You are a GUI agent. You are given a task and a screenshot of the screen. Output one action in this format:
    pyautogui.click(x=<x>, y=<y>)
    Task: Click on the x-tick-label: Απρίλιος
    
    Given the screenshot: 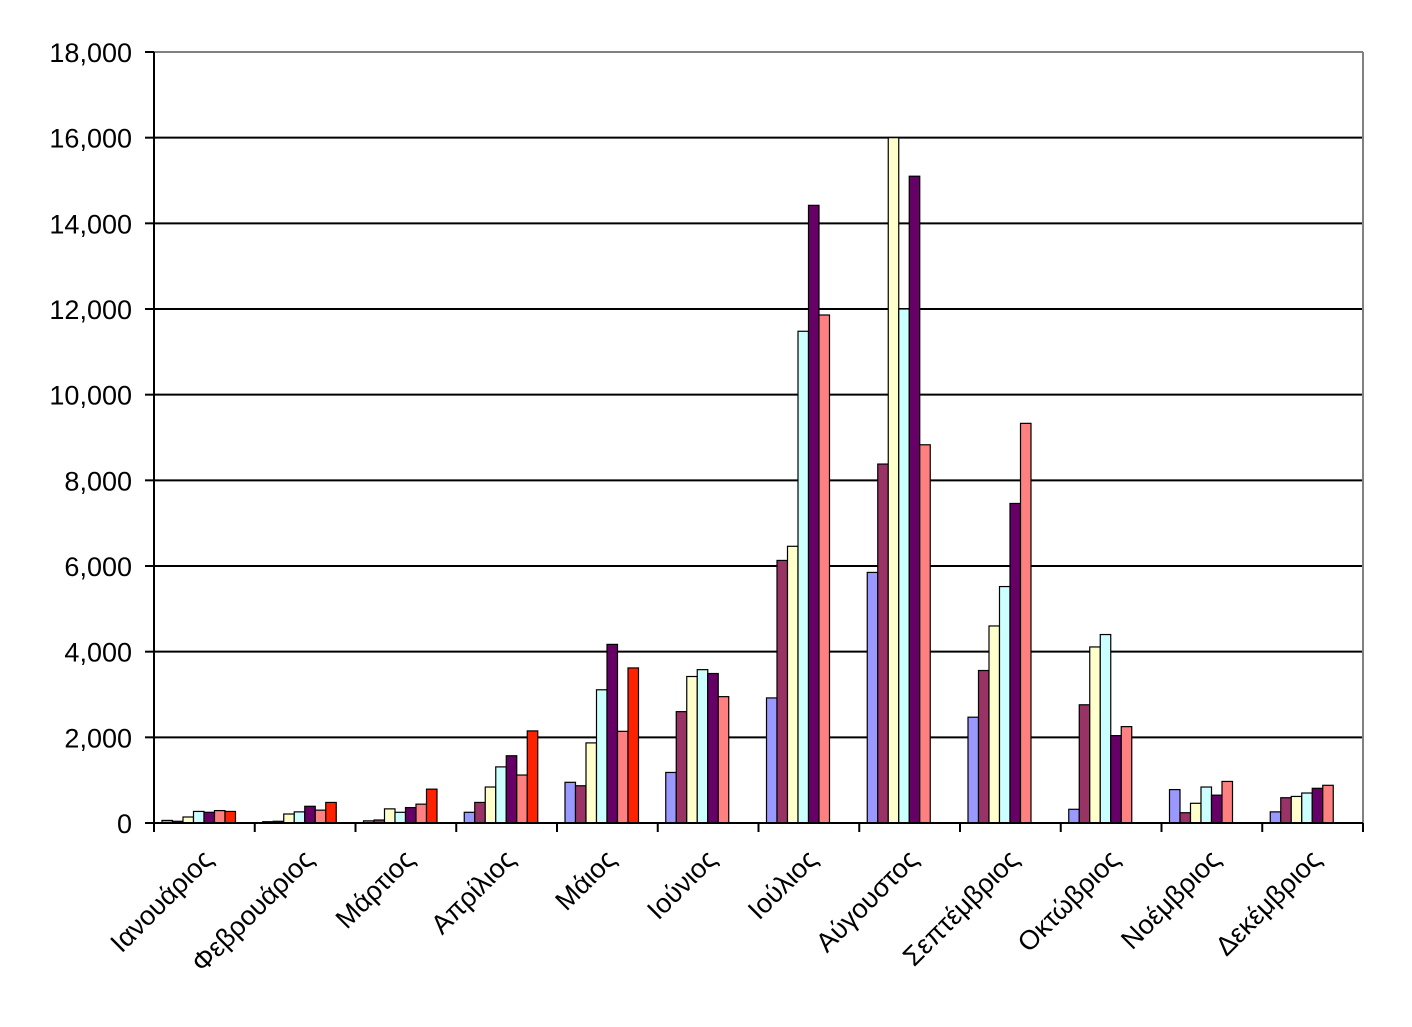 What is the action you would take?
    pyautogui.click(x=473, y=892)
    